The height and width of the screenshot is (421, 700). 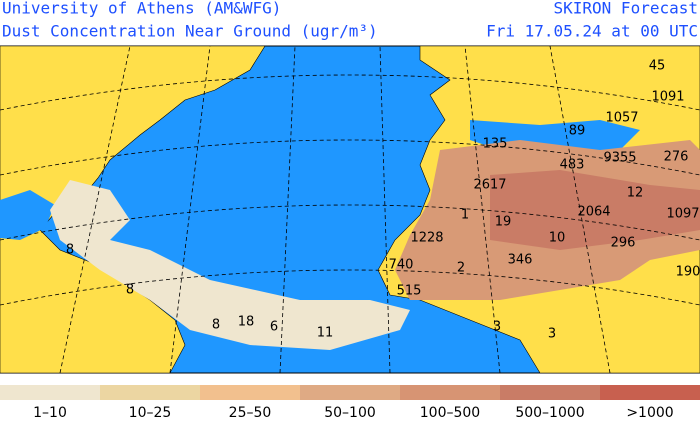 What do you see at coordinates (190, 31) in the screenshot?
I see `header-subtitle: Dust Concentration Near Ground (ugr/m³)` at bounding box center [190, 31].